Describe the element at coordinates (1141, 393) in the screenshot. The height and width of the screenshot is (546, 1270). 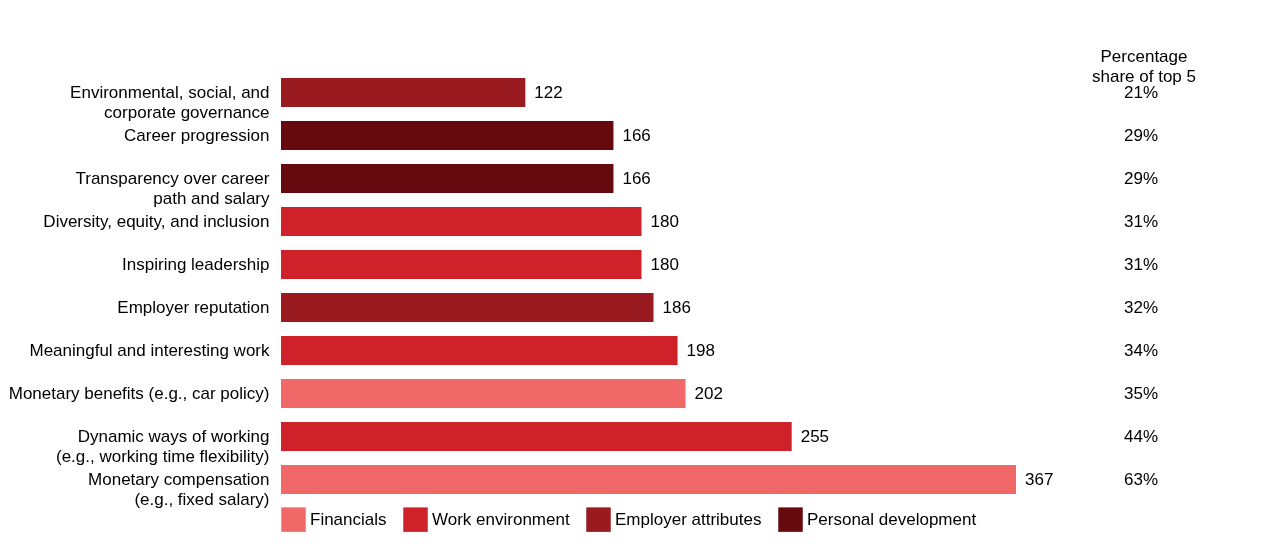
I see `text: 35%` at that location.